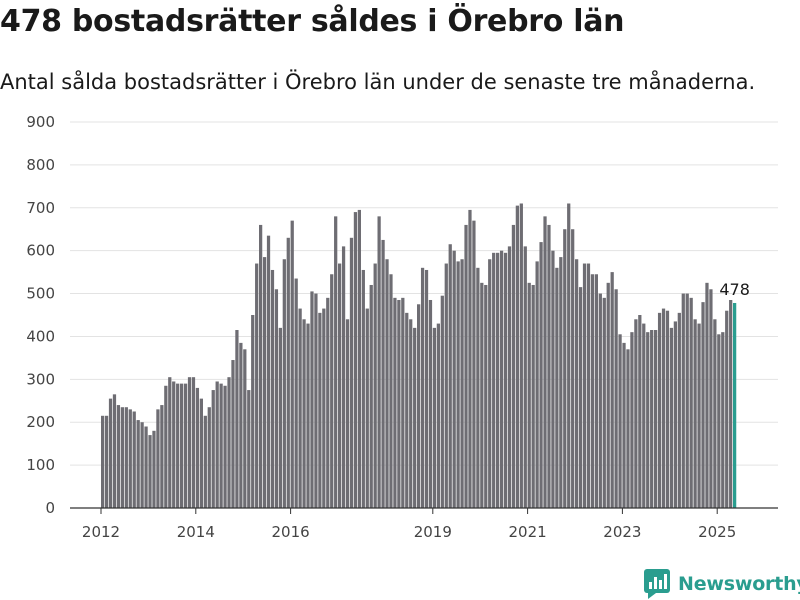  What do you see at coordinates (40, 336) in the screenshot?
I see `y-tick-label: 400` at bounding box center [40, 336].